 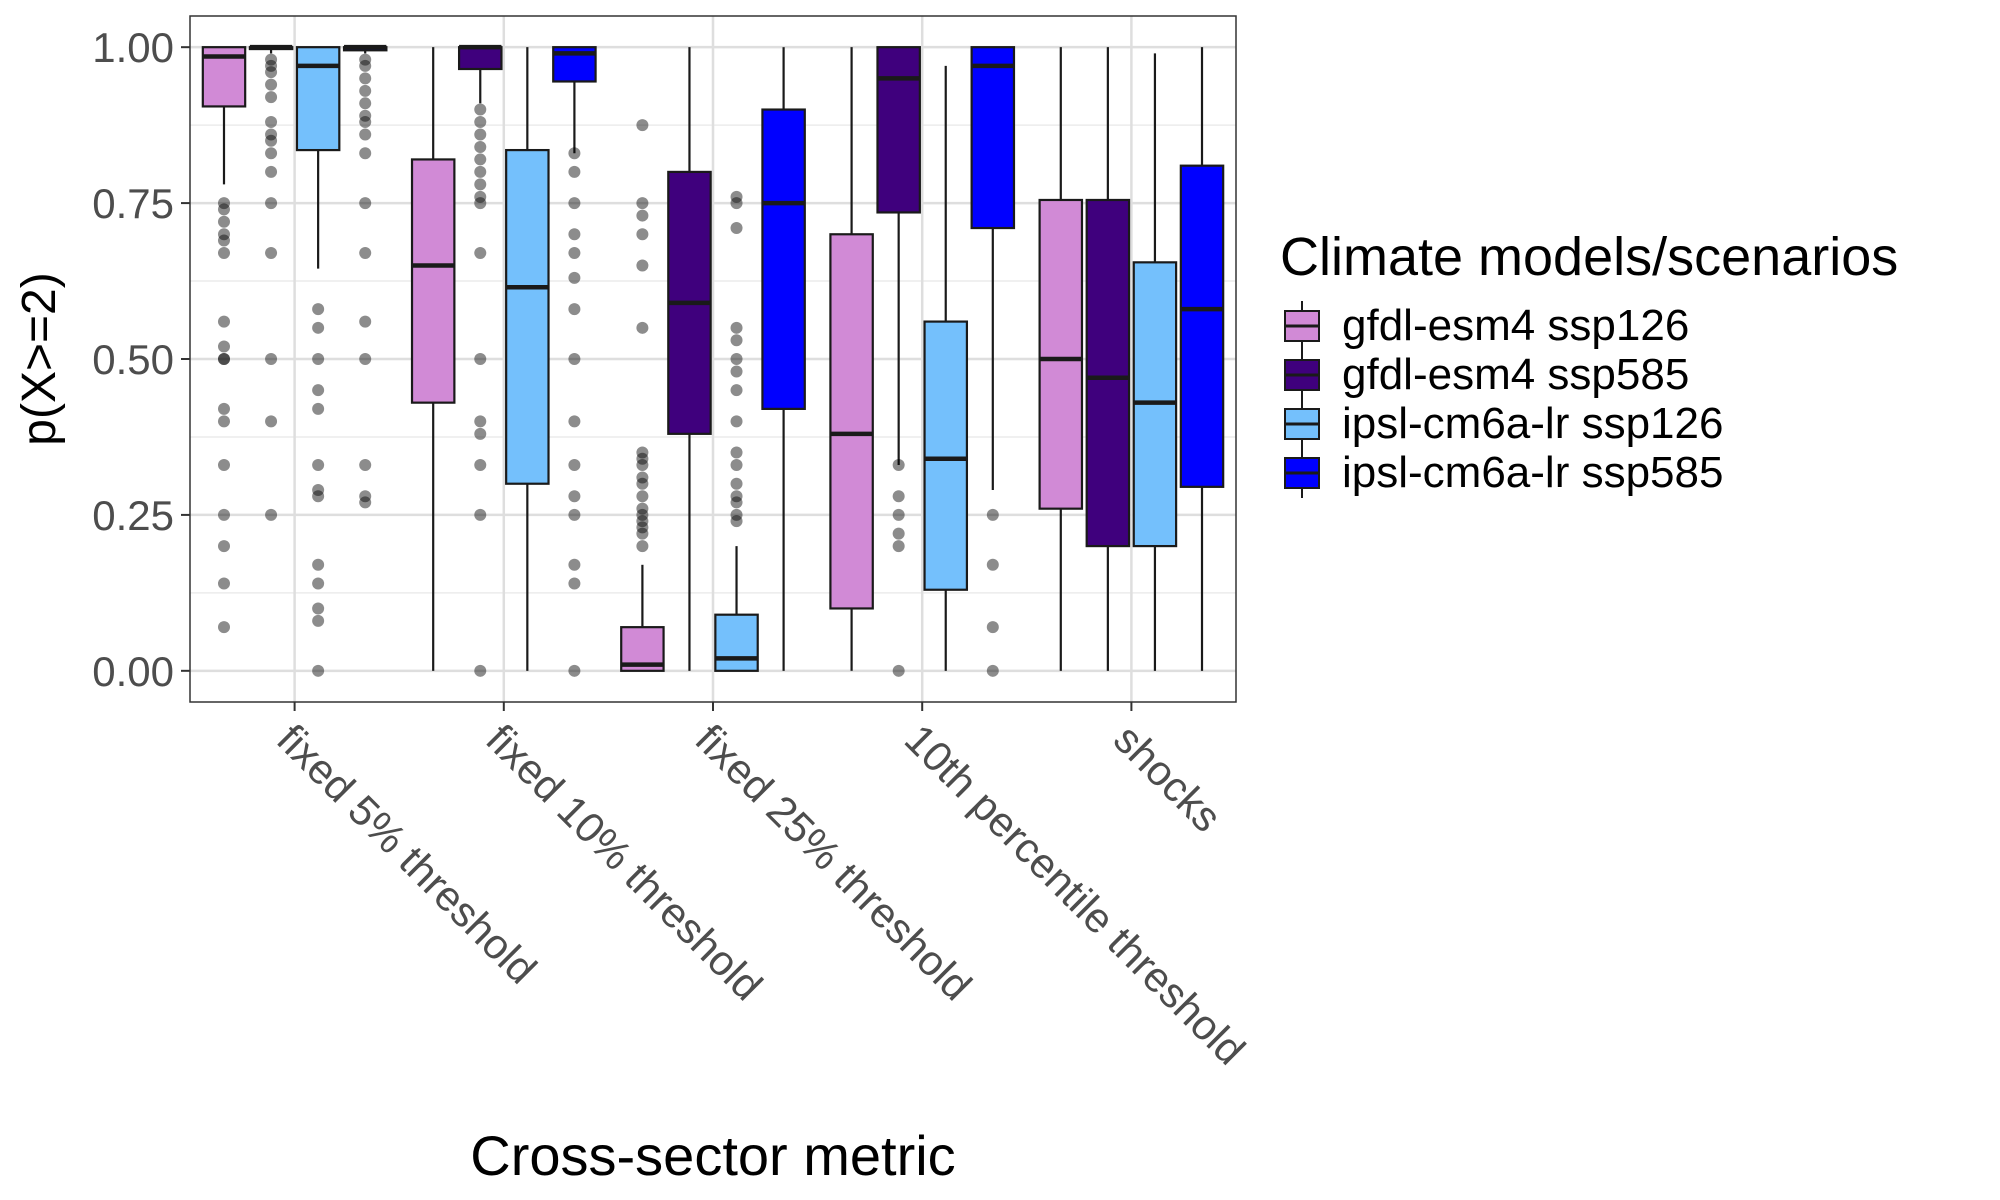 I want to click on y-tick-label: 0.75, so click(x=133, y=203).